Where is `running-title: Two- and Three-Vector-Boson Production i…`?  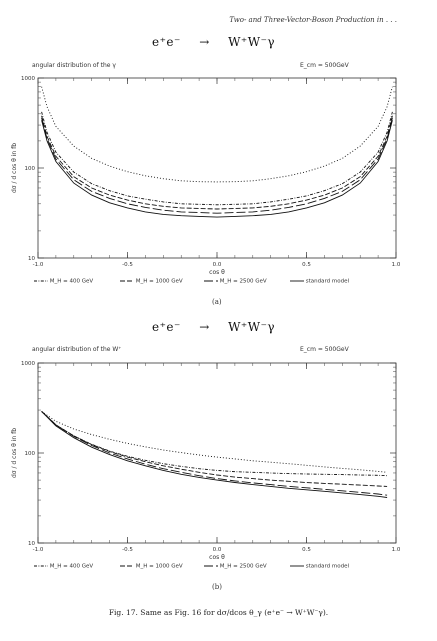
running-title: Two- and Three-Vector-Boson Production i… is located at coordinates (313, 20).